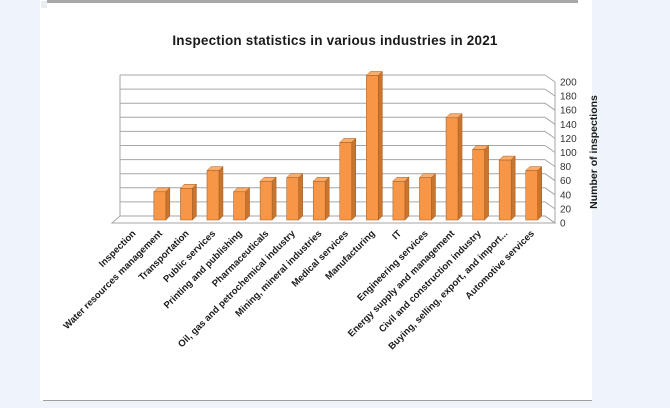  I want to click on x-tick-label-it: IT, so click(397, 235).